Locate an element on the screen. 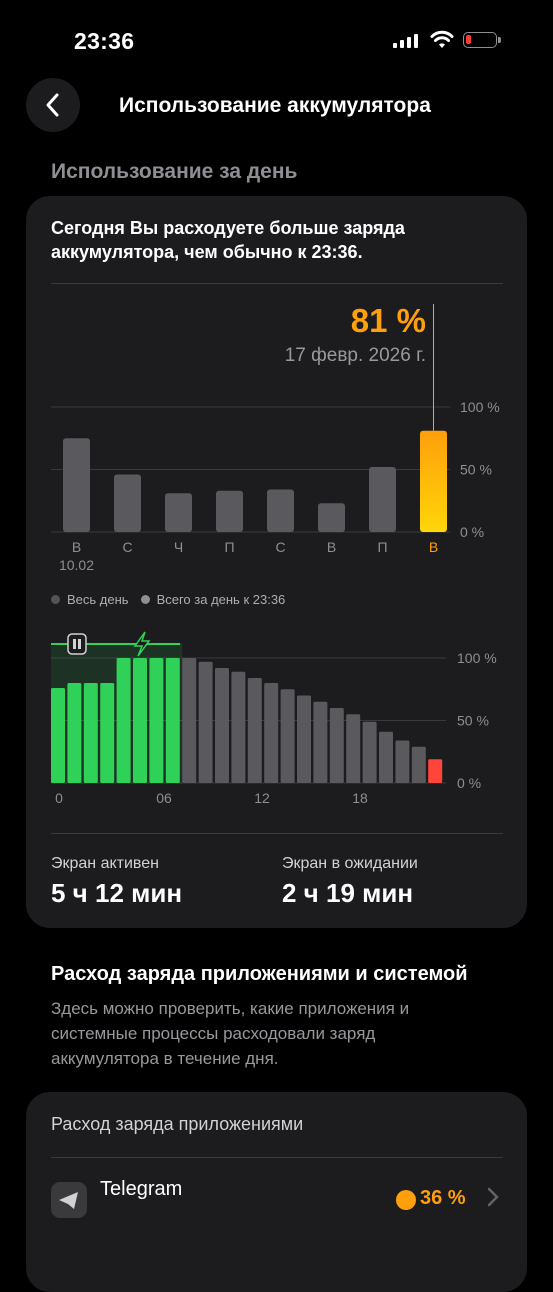  screen-active-label: Экран активен is located at coordinates (105, 863).